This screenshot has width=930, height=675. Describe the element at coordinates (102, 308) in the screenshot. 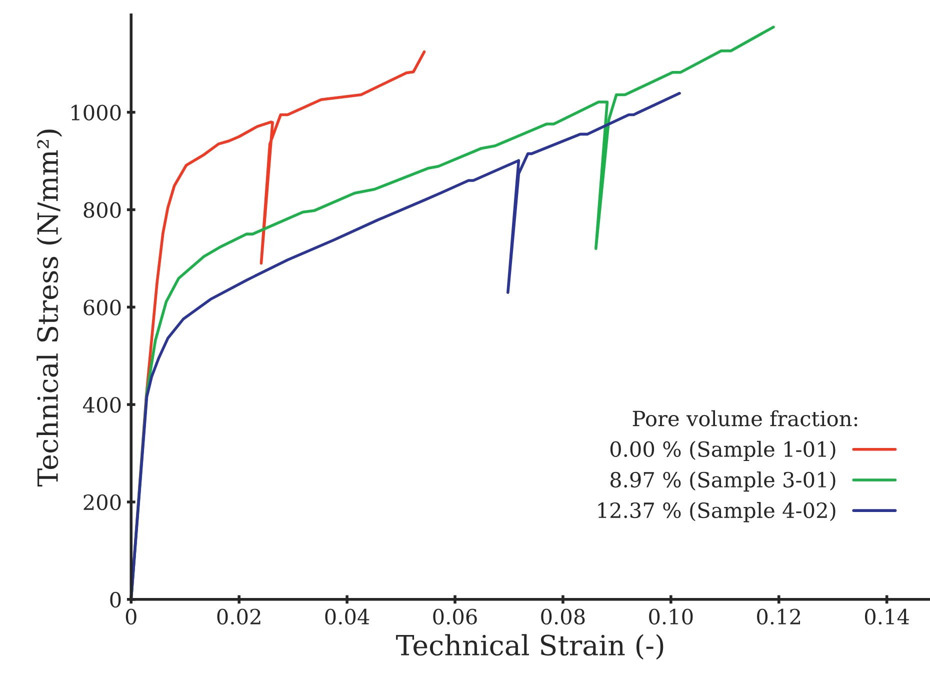

I see `y-tick-label: 600` at that location.